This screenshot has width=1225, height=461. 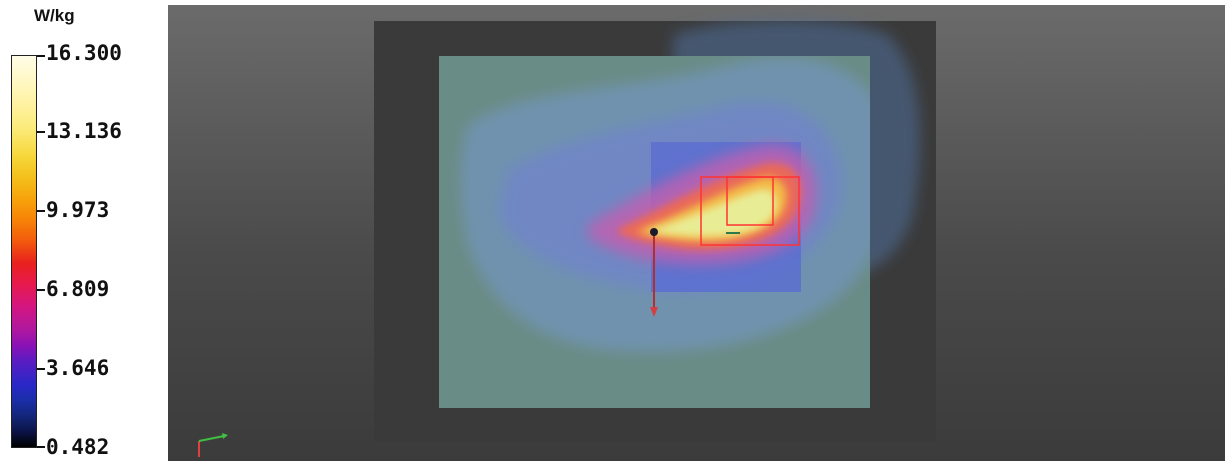 I want to click on legend-tick-label: 9.973, so click(x=78, y=210).